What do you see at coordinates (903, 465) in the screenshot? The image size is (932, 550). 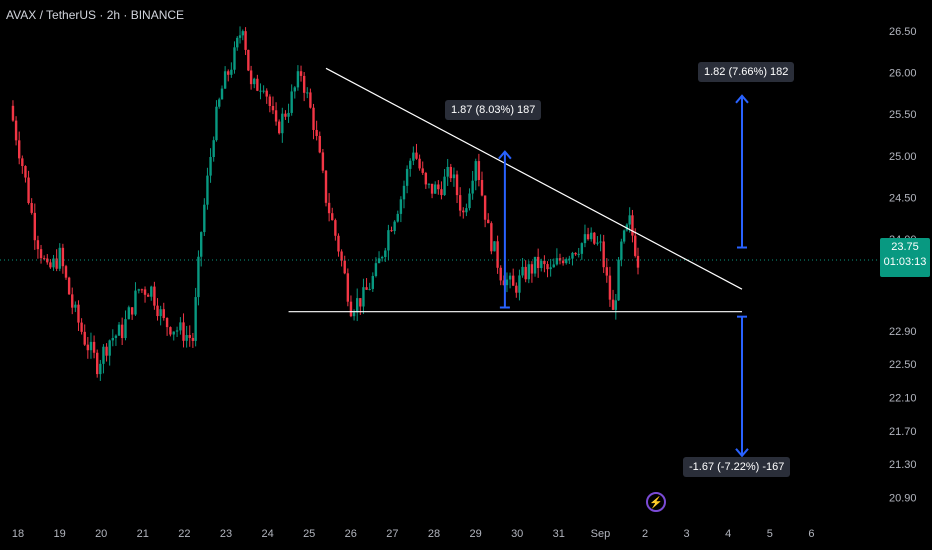 I see `y-tick-label: 21.30` at bounding box center [903, 465].